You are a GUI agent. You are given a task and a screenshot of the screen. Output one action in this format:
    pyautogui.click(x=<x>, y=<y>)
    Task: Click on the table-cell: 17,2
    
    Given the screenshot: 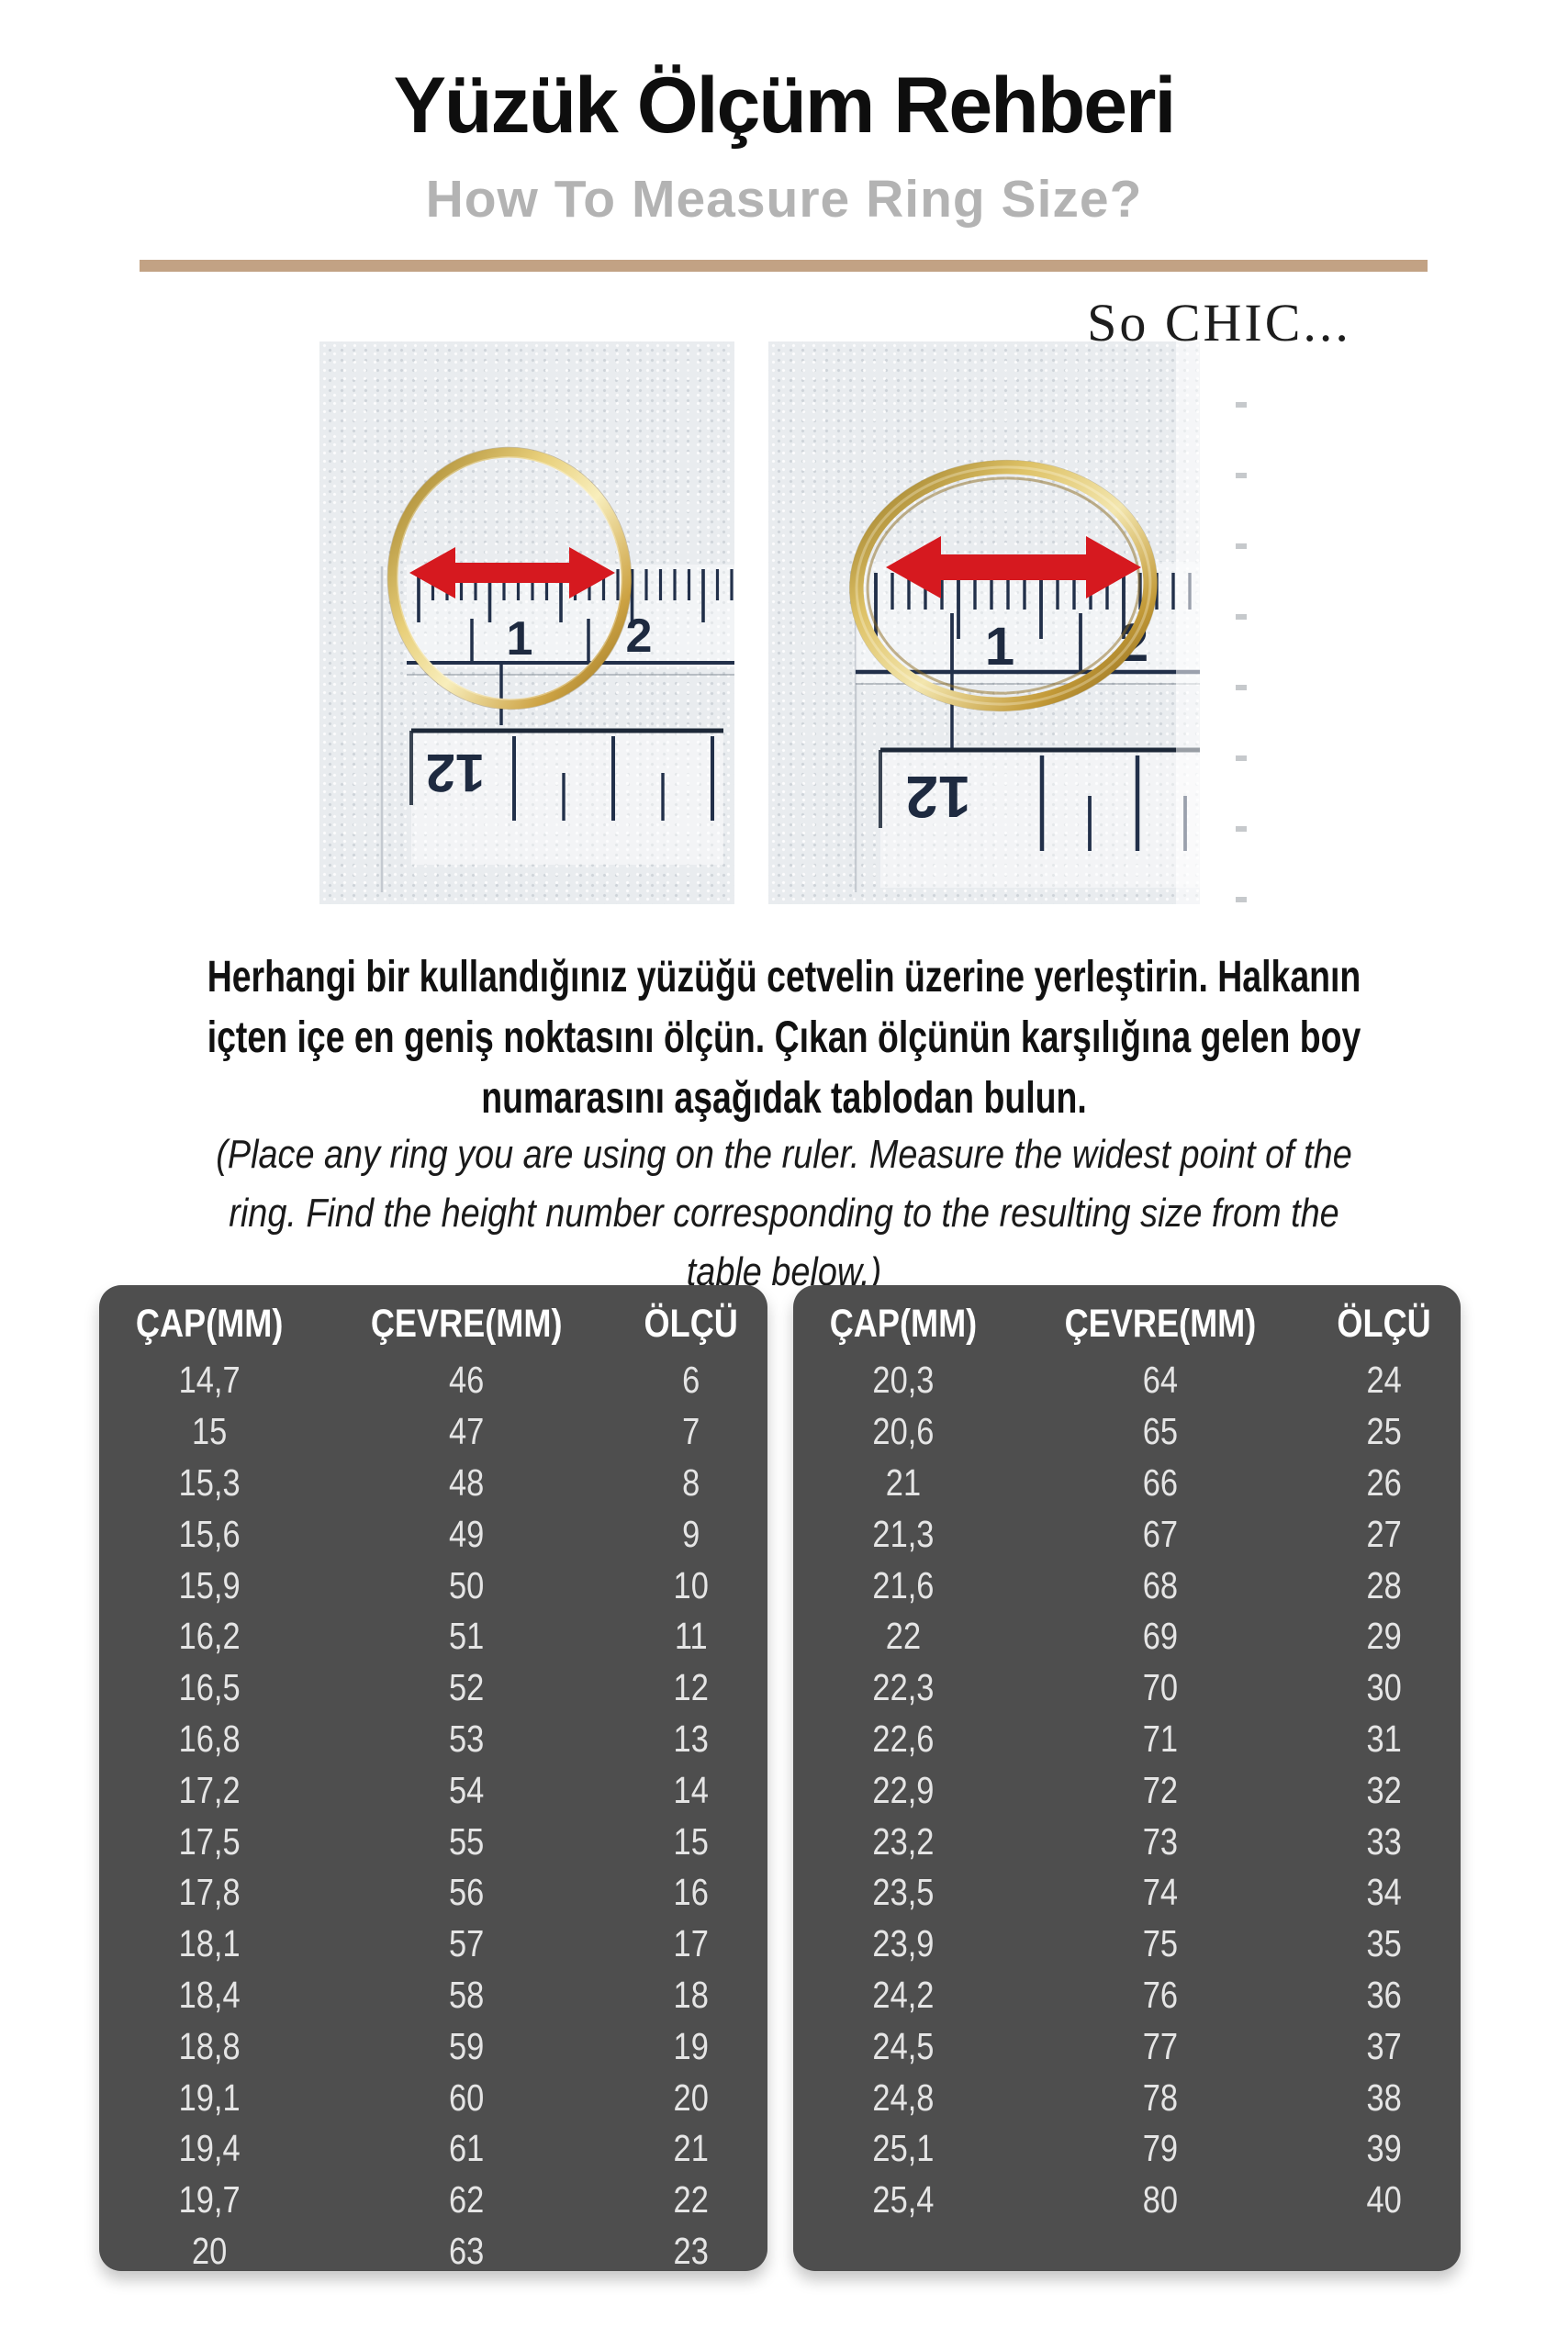 What is the action you would take?
    pyautogui.click(x=209, y=1790)
    